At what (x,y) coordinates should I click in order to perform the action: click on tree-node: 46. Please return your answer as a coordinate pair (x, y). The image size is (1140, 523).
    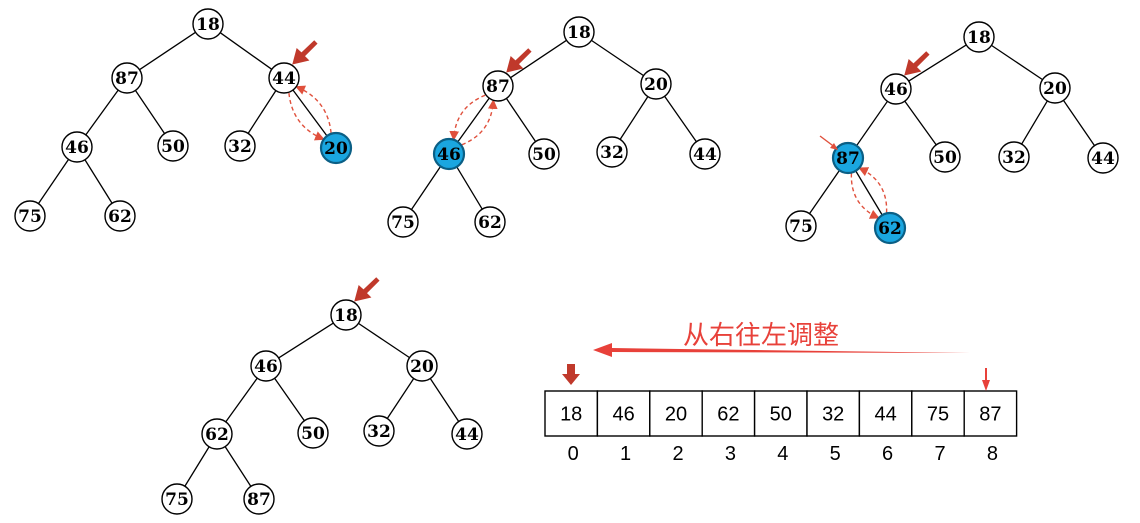
    Looking at the image, I should click on (77, 147).